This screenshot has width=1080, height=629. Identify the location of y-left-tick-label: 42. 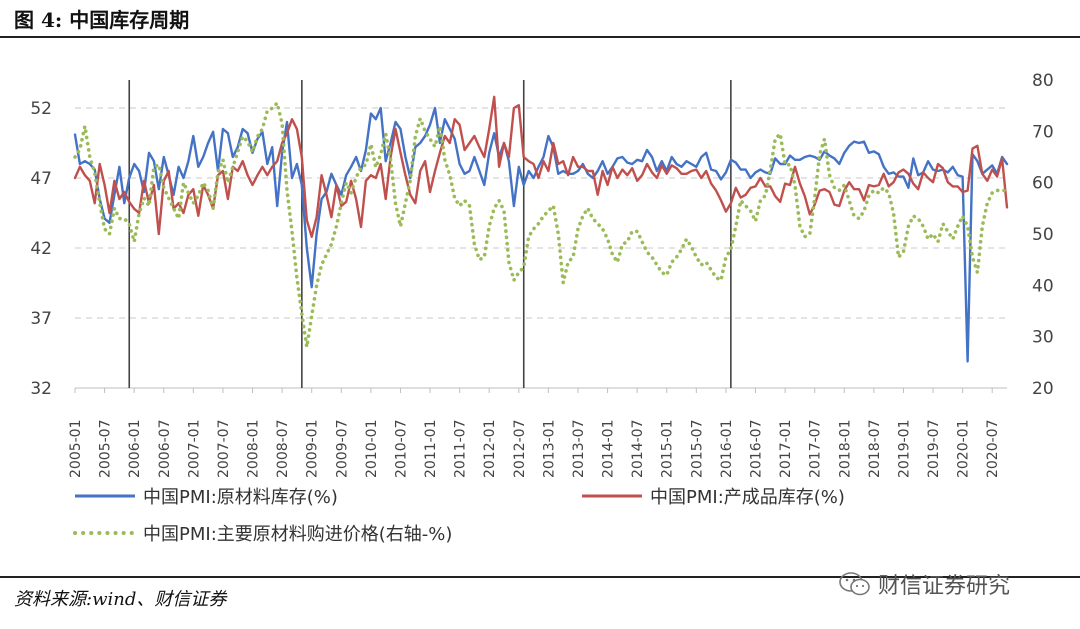
(41, 249).